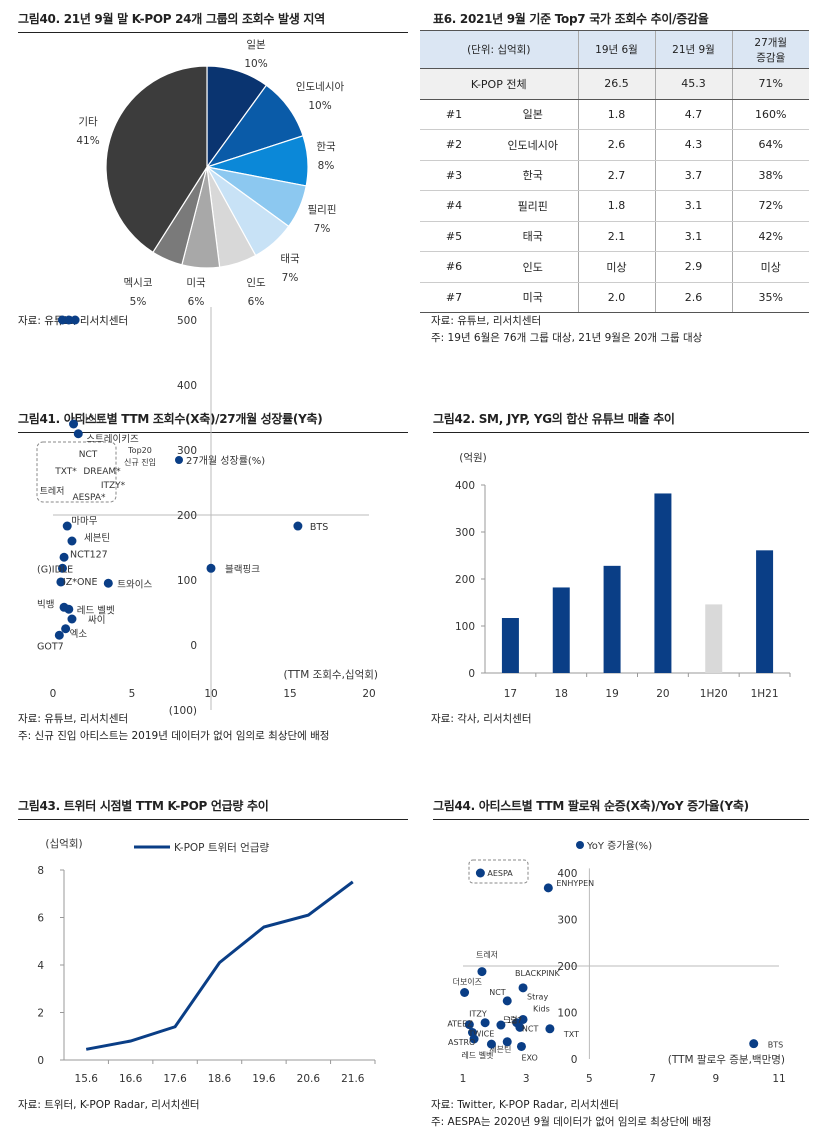  Describe the element at coordinates (770, 49) in the screenshot. I see `table6-header-col3: 27개월 증감율` at that location.